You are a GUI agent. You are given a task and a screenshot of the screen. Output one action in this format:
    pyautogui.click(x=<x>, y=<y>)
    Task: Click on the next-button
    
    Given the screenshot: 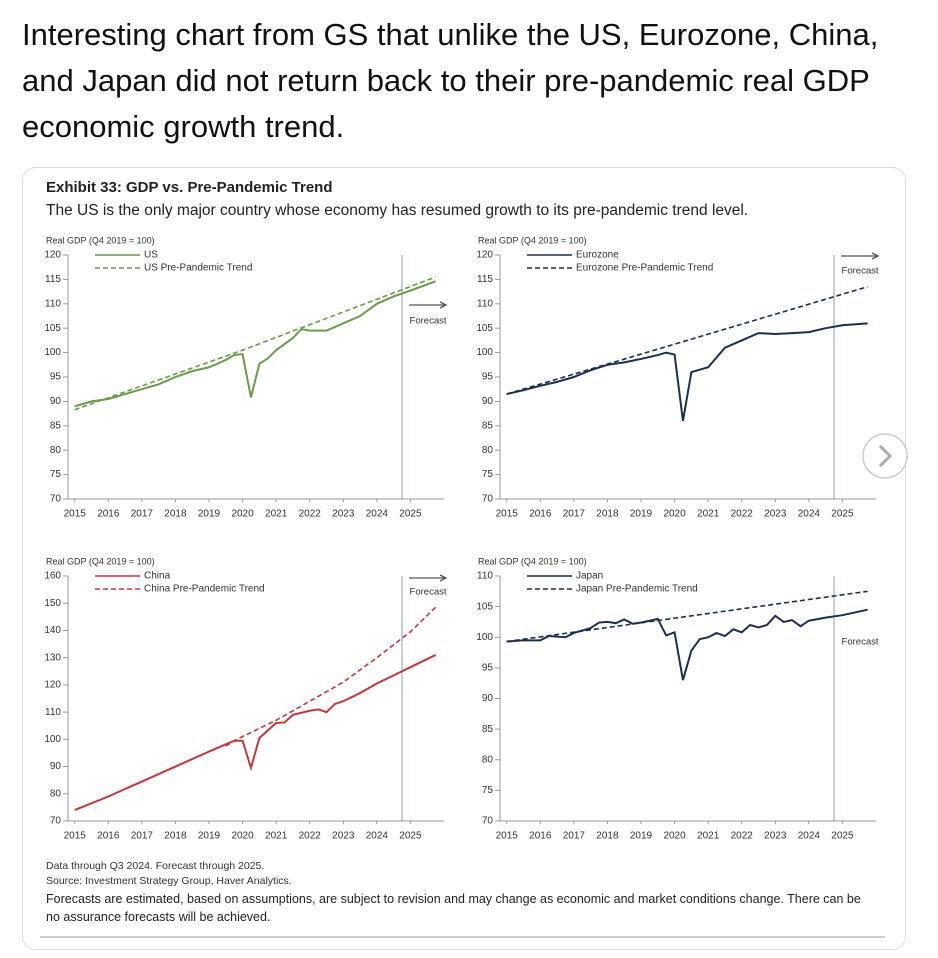 What is the action you would take?
    pyautogui.click(x=885, y=456)
    